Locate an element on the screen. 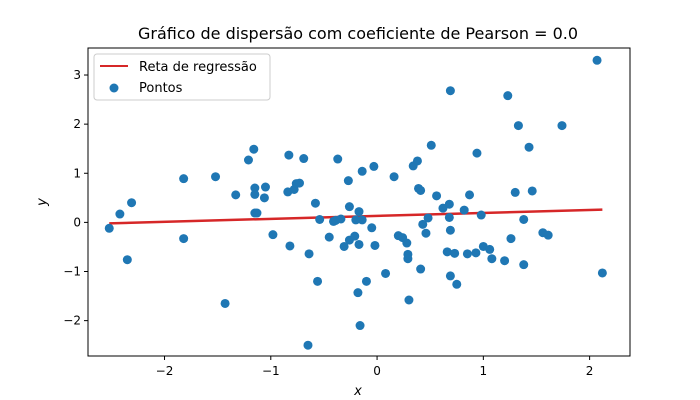 The height and width of the screenshot is (400, 700). y-tick-label: −1 is located at coordinates (72, 272).